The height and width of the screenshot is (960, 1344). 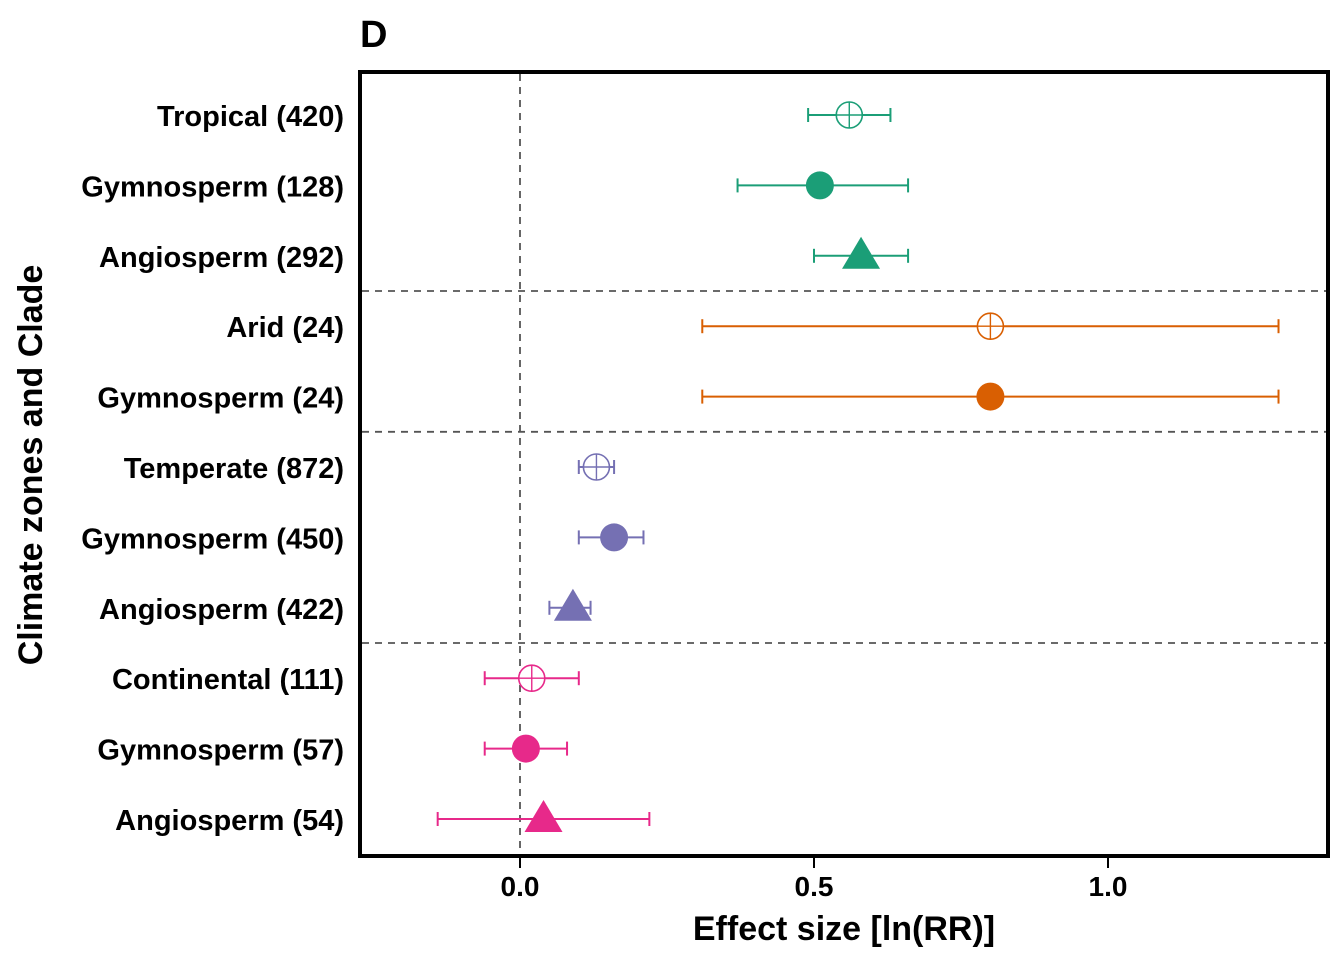 I want to click on y-tick-label: Gymnosperm (128), so click(x=212, y=187).